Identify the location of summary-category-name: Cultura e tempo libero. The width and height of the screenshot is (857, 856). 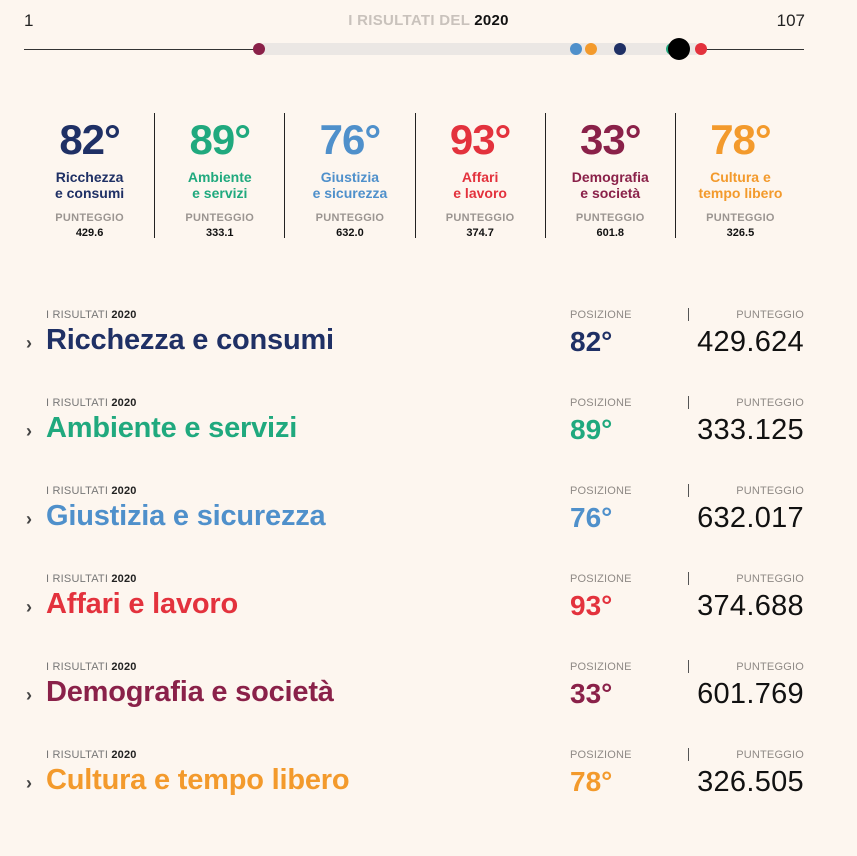
(740, 185).